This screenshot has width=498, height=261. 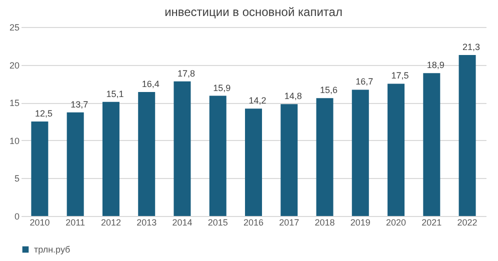 What do you see at coordinates (79, 104) in the screenshot?
I see `data-label: 13,7` at bounding box center [79, 104].